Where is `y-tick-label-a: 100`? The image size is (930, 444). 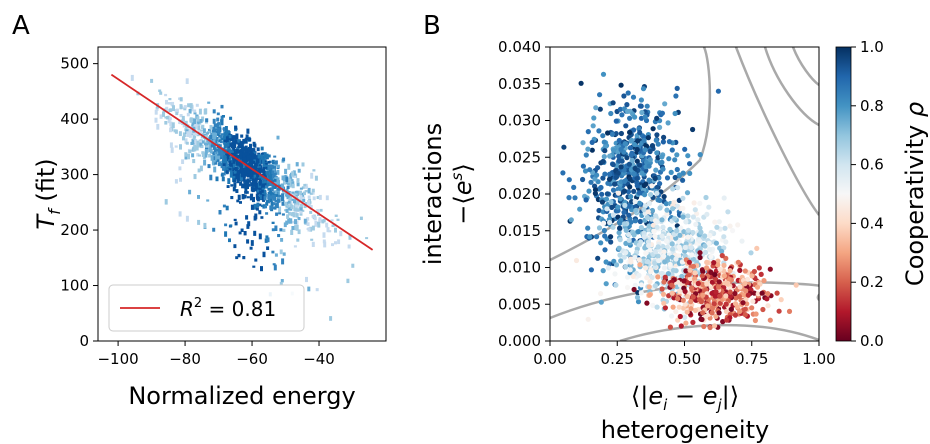
y-tick-label-a: 100 is located at coordinates (74, 286).